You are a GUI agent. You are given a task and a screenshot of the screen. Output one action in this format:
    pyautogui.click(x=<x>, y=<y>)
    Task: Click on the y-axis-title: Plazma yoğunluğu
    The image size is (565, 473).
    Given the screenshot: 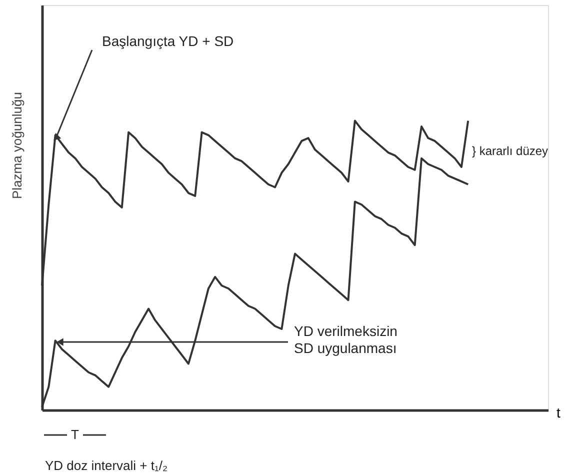 What is the action you would take?
    pyautogui.click(x=17, y=145)
    